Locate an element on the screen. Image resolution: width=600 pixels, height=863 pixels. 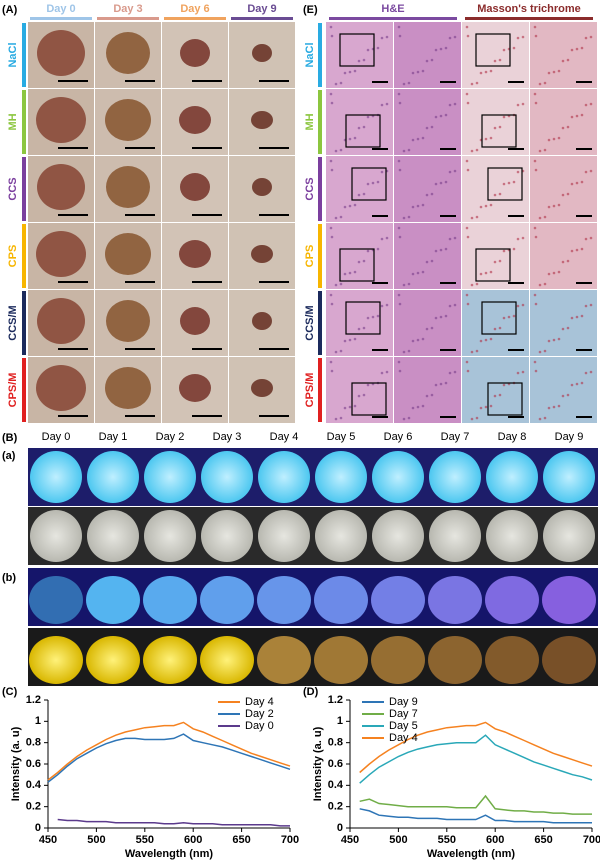
row-label: CCS is located at coordinates (310, 188).